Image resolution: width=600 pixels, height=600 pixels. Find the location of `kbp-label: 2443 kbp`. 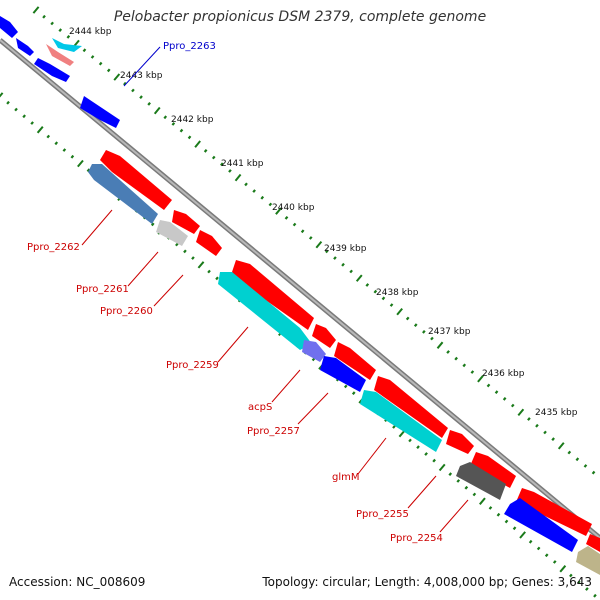

kbp-label: 2443 kbp is located at coordinates (141, 76).